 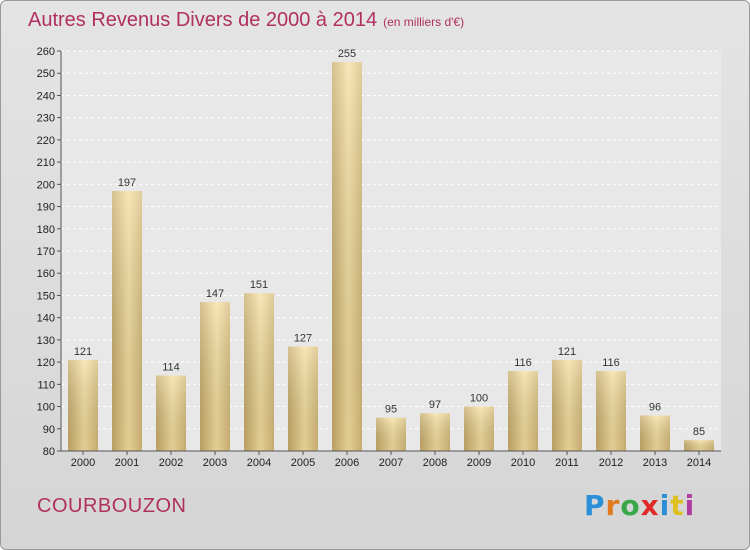 I want to click on x-tick-label: 2005, so click(x=303, y=463).